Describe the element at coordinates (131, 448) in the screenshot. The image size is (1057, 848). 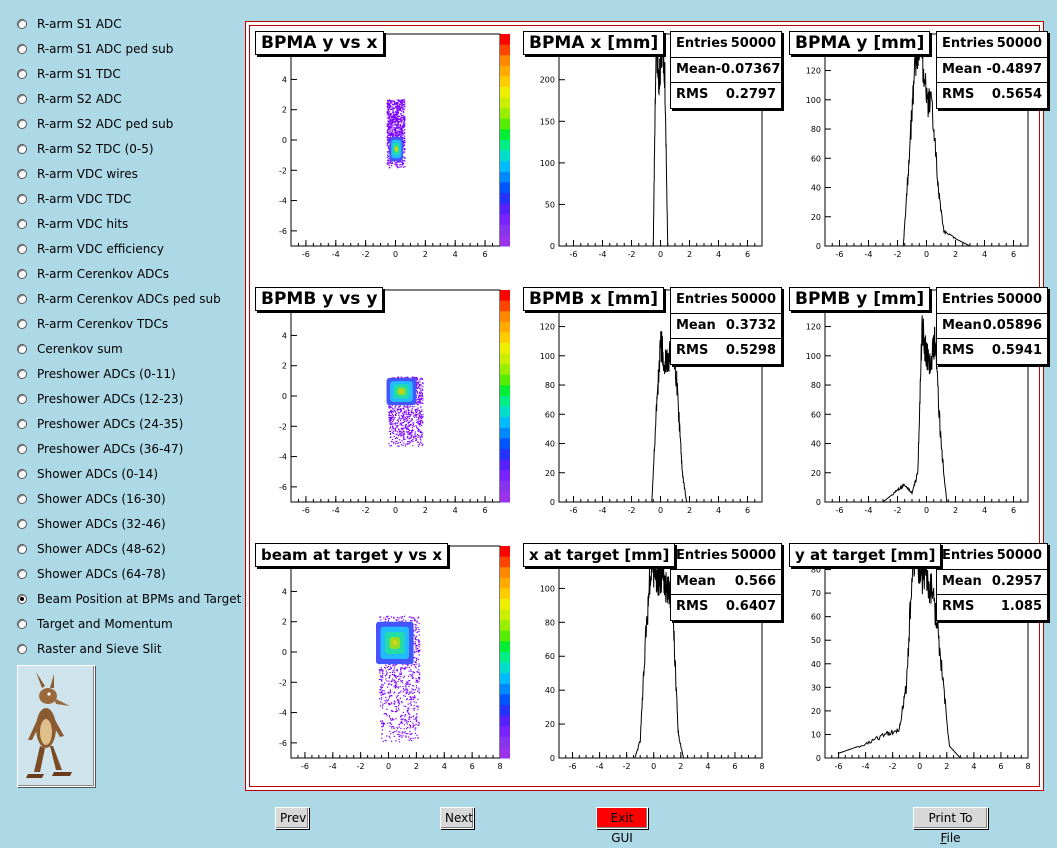
I see `radio-item: Preshower ADCs (36-47)` at that location.